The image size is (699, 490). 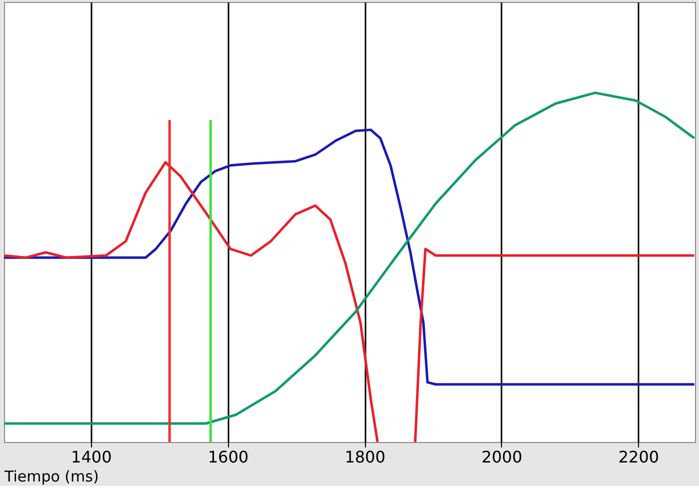 What do you see at coordinates (228, 457) in the screenshot?
I see `x-tick-label: 1600` at bounding box center [228, 457].